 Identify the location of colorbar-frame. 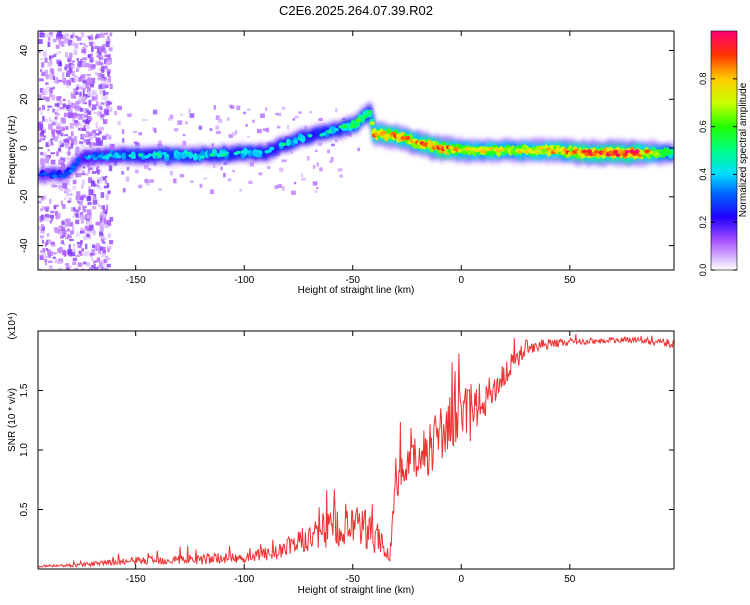
(724, 150).